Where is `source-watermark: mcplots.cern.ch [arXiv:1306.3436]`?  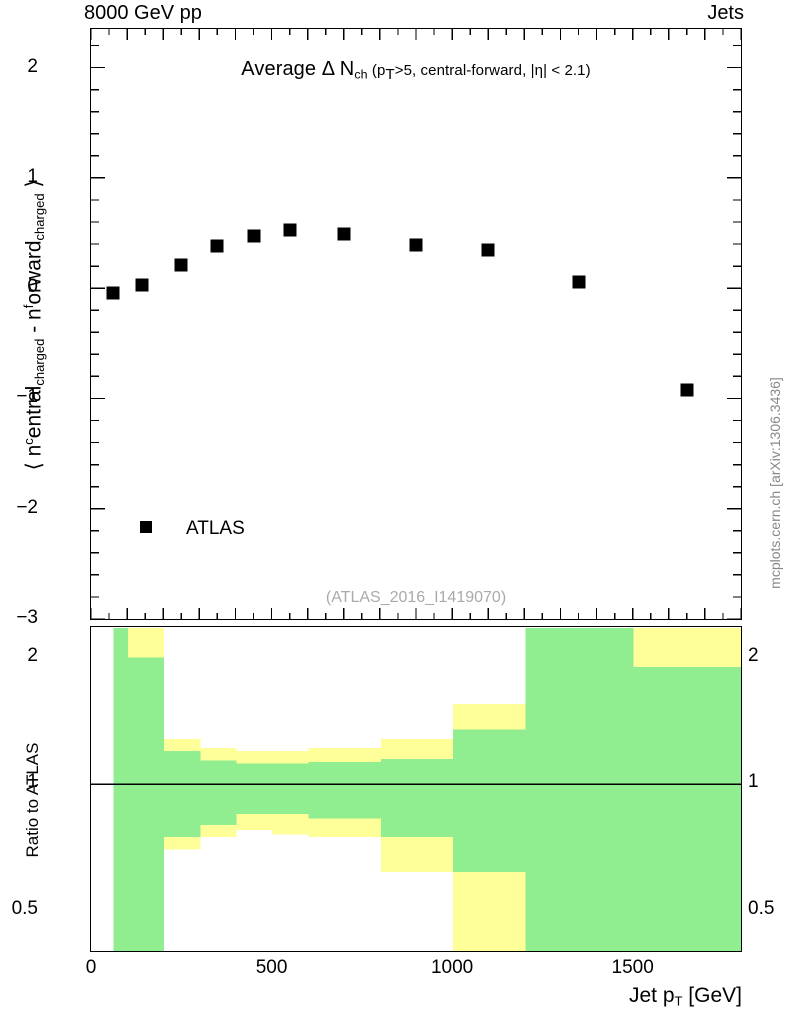
source-watermark: mcplots.cern.ch [arXiv:1306.3436] is located at coordinates (775, 483).